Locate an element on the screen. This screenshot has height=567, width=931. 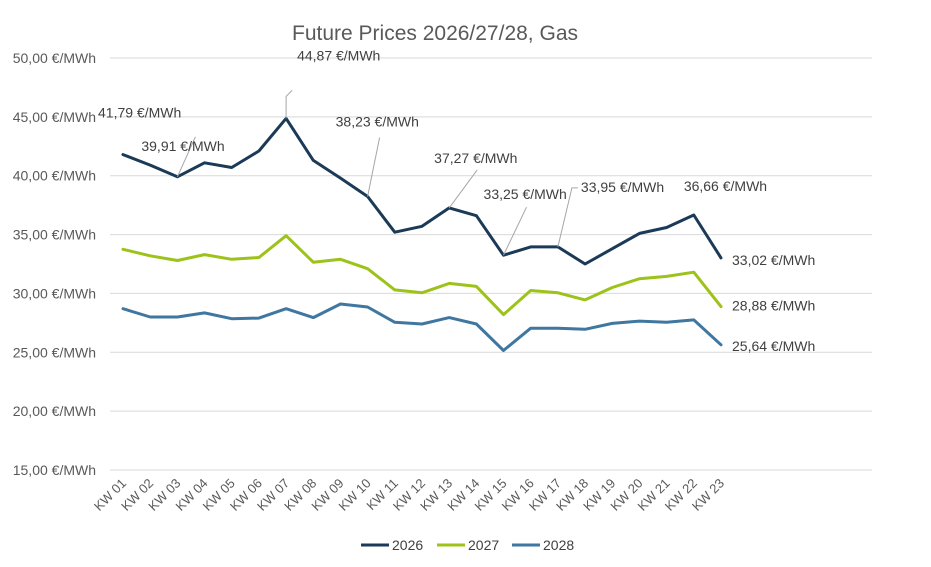
legend-label: 2027 is located at coordinates (483, 545).